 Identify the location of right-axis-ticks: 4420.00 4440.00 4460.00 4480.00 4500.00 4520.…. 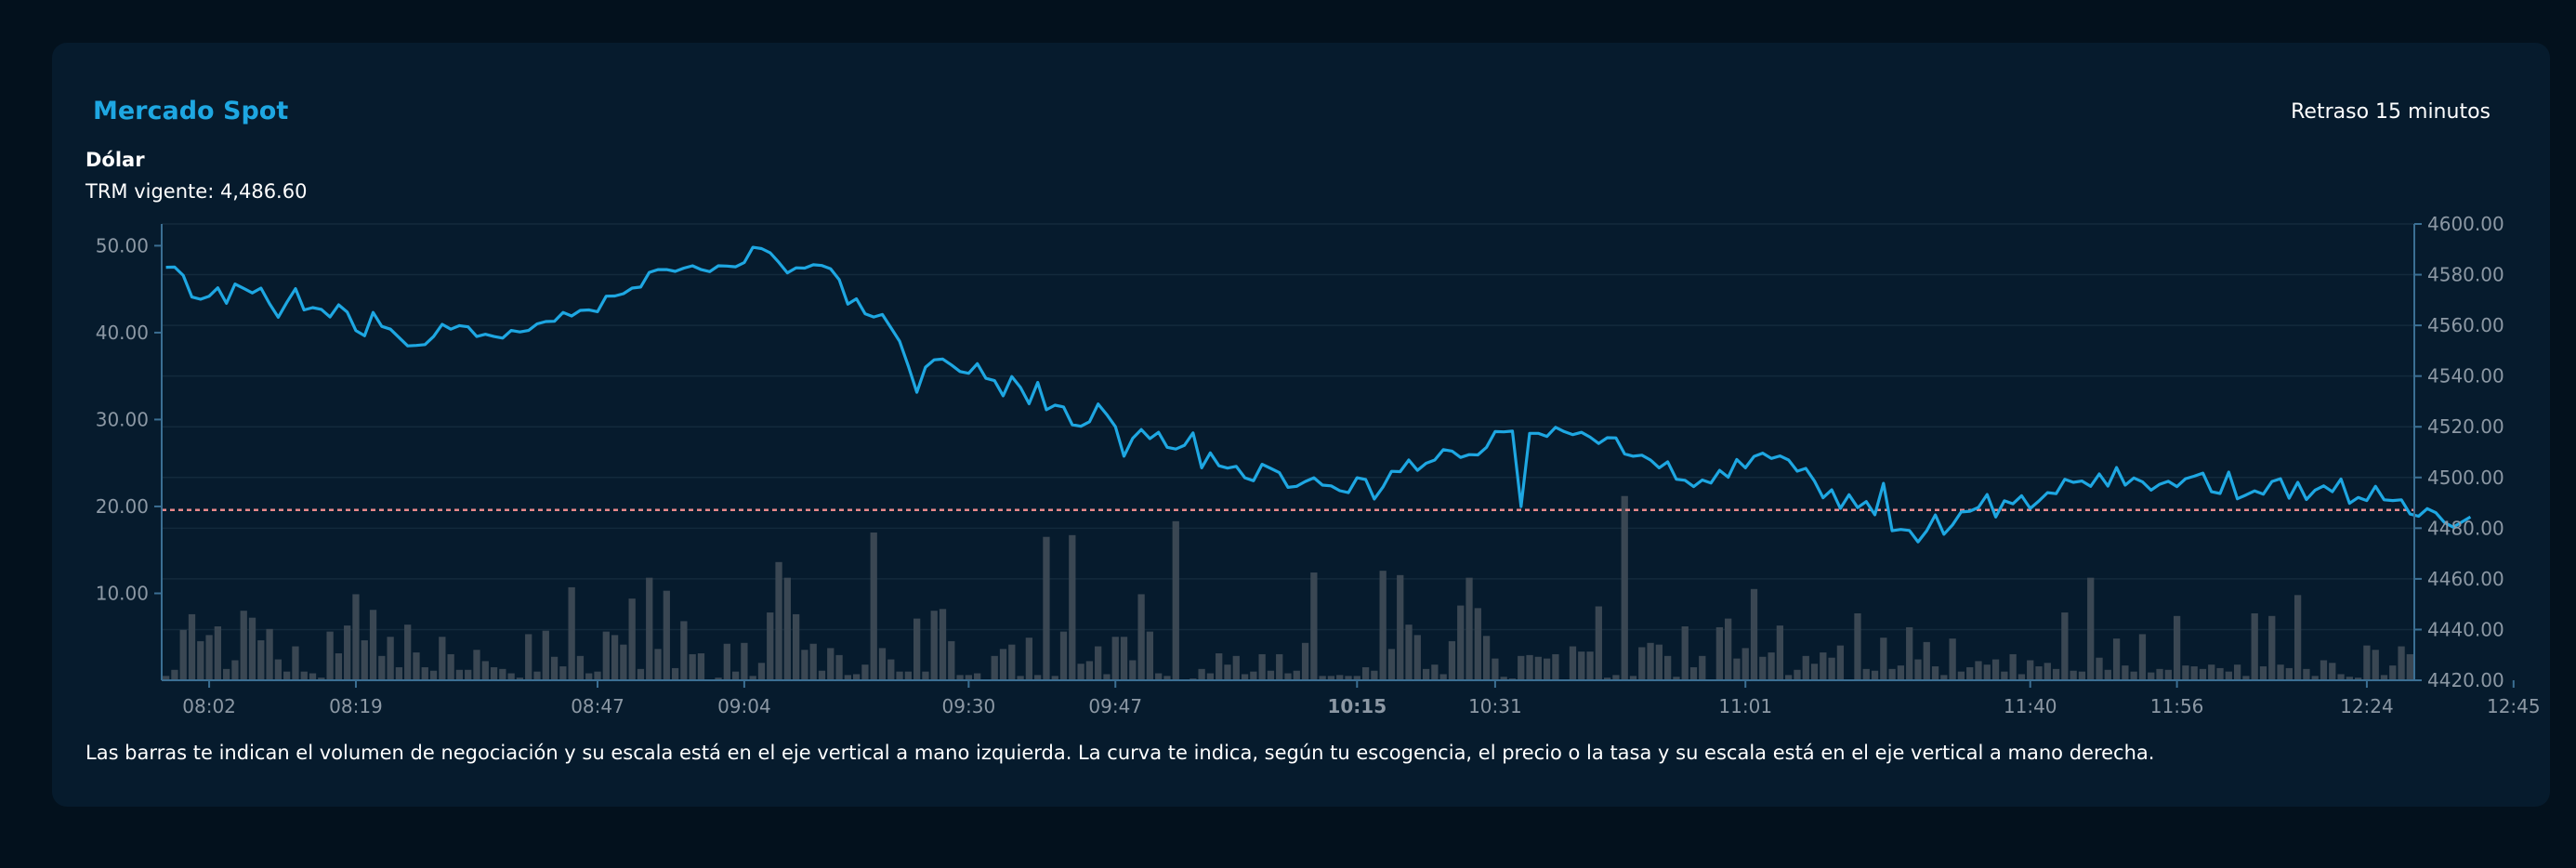
(2459, 452).